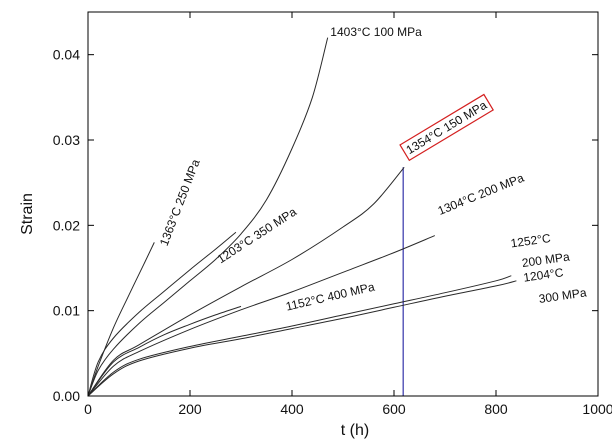 This screenshot has width=612, height=441. What do you see at coordinates (66, 396) in the screenshot?
I see `y-tick-label: 0.00` at bounding box center [66, 396].